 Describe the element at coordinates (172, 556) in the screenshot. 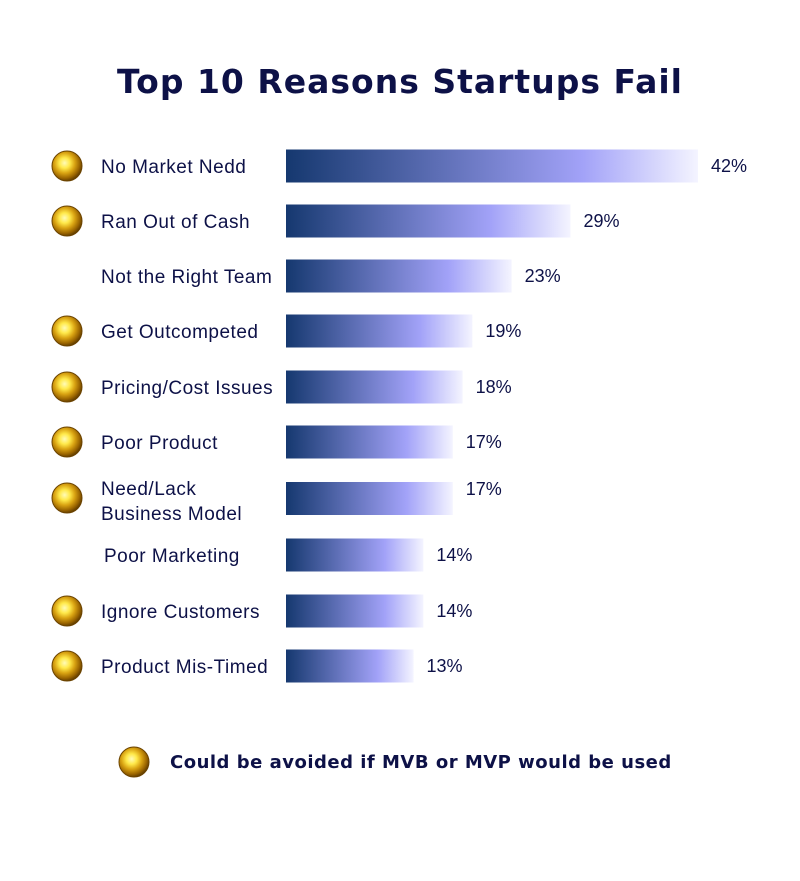

I see `category-label: Poor Marketing` at that location.